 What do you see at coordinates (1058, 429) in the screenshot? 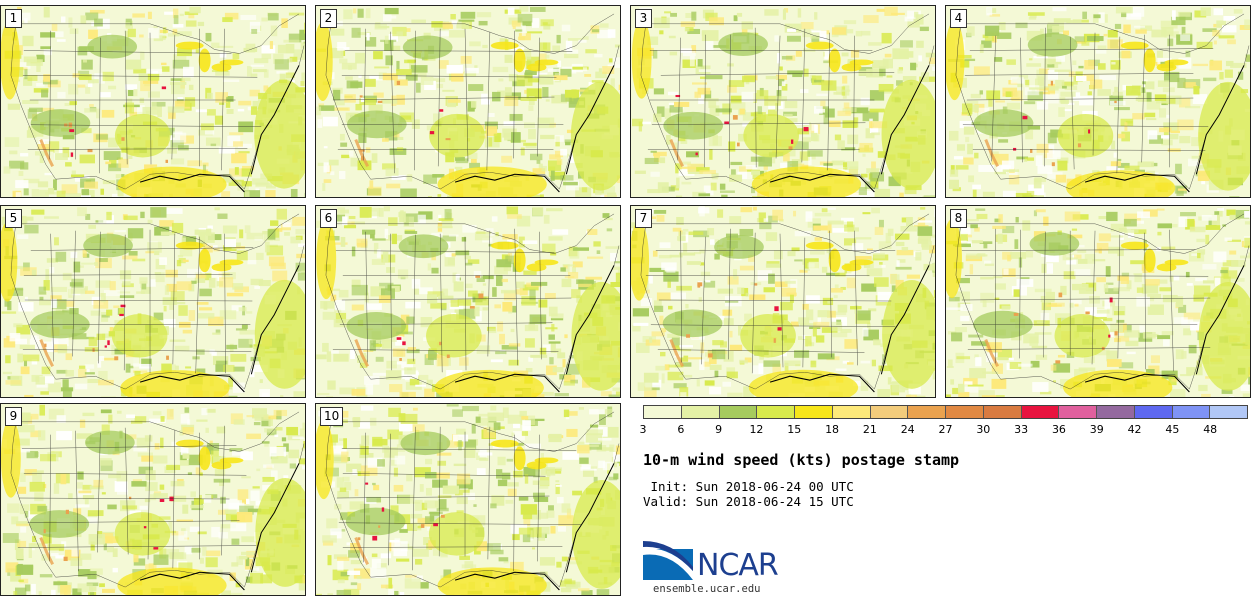
I see `colorbar-tick-label: 36` at bounding box center [1058, 429].